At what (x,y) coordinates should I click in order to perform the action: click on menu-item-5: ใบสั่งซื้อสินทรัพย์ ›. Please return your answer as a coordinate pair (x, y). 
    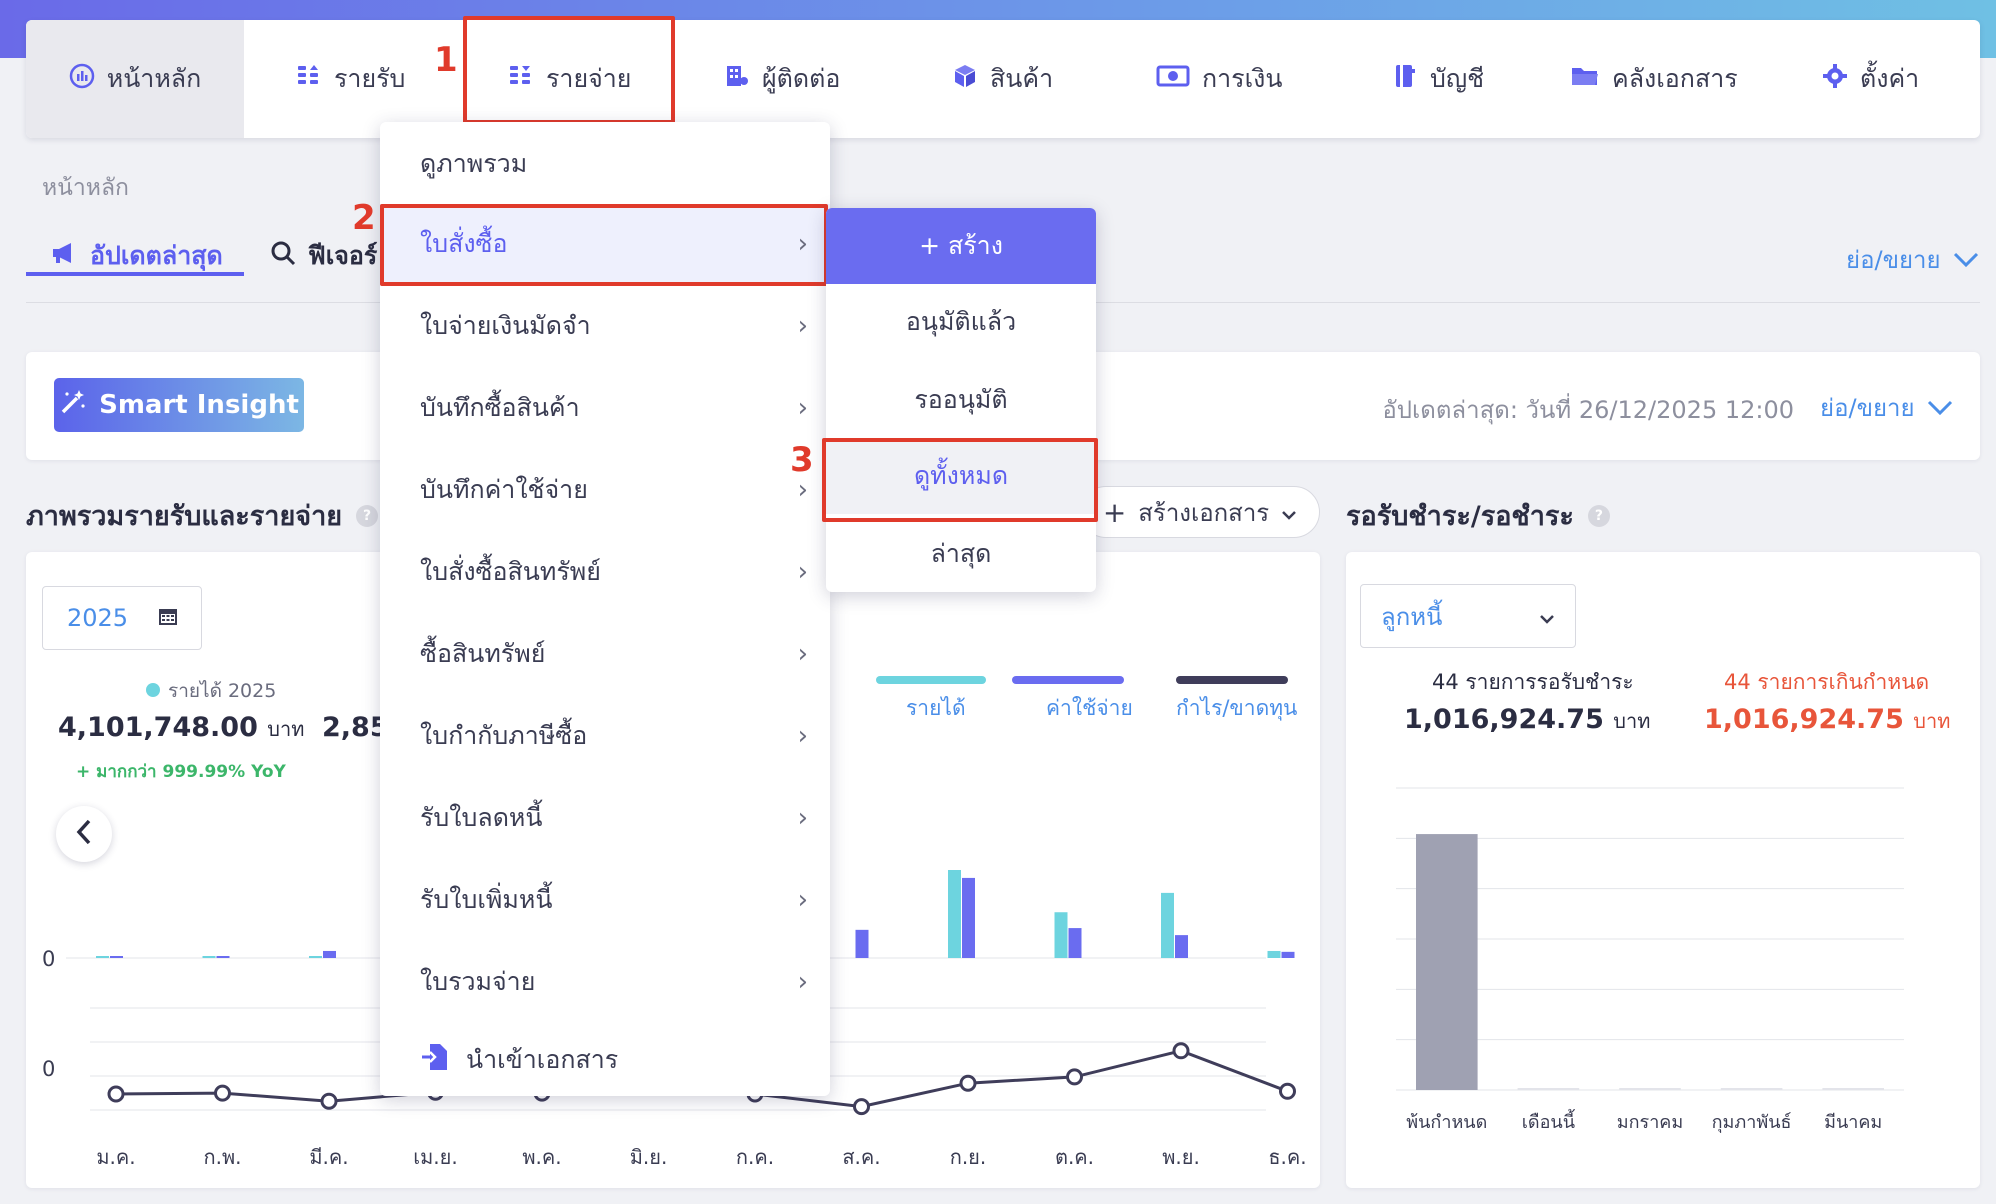
    Looking at the image, I should click on (605, 572).